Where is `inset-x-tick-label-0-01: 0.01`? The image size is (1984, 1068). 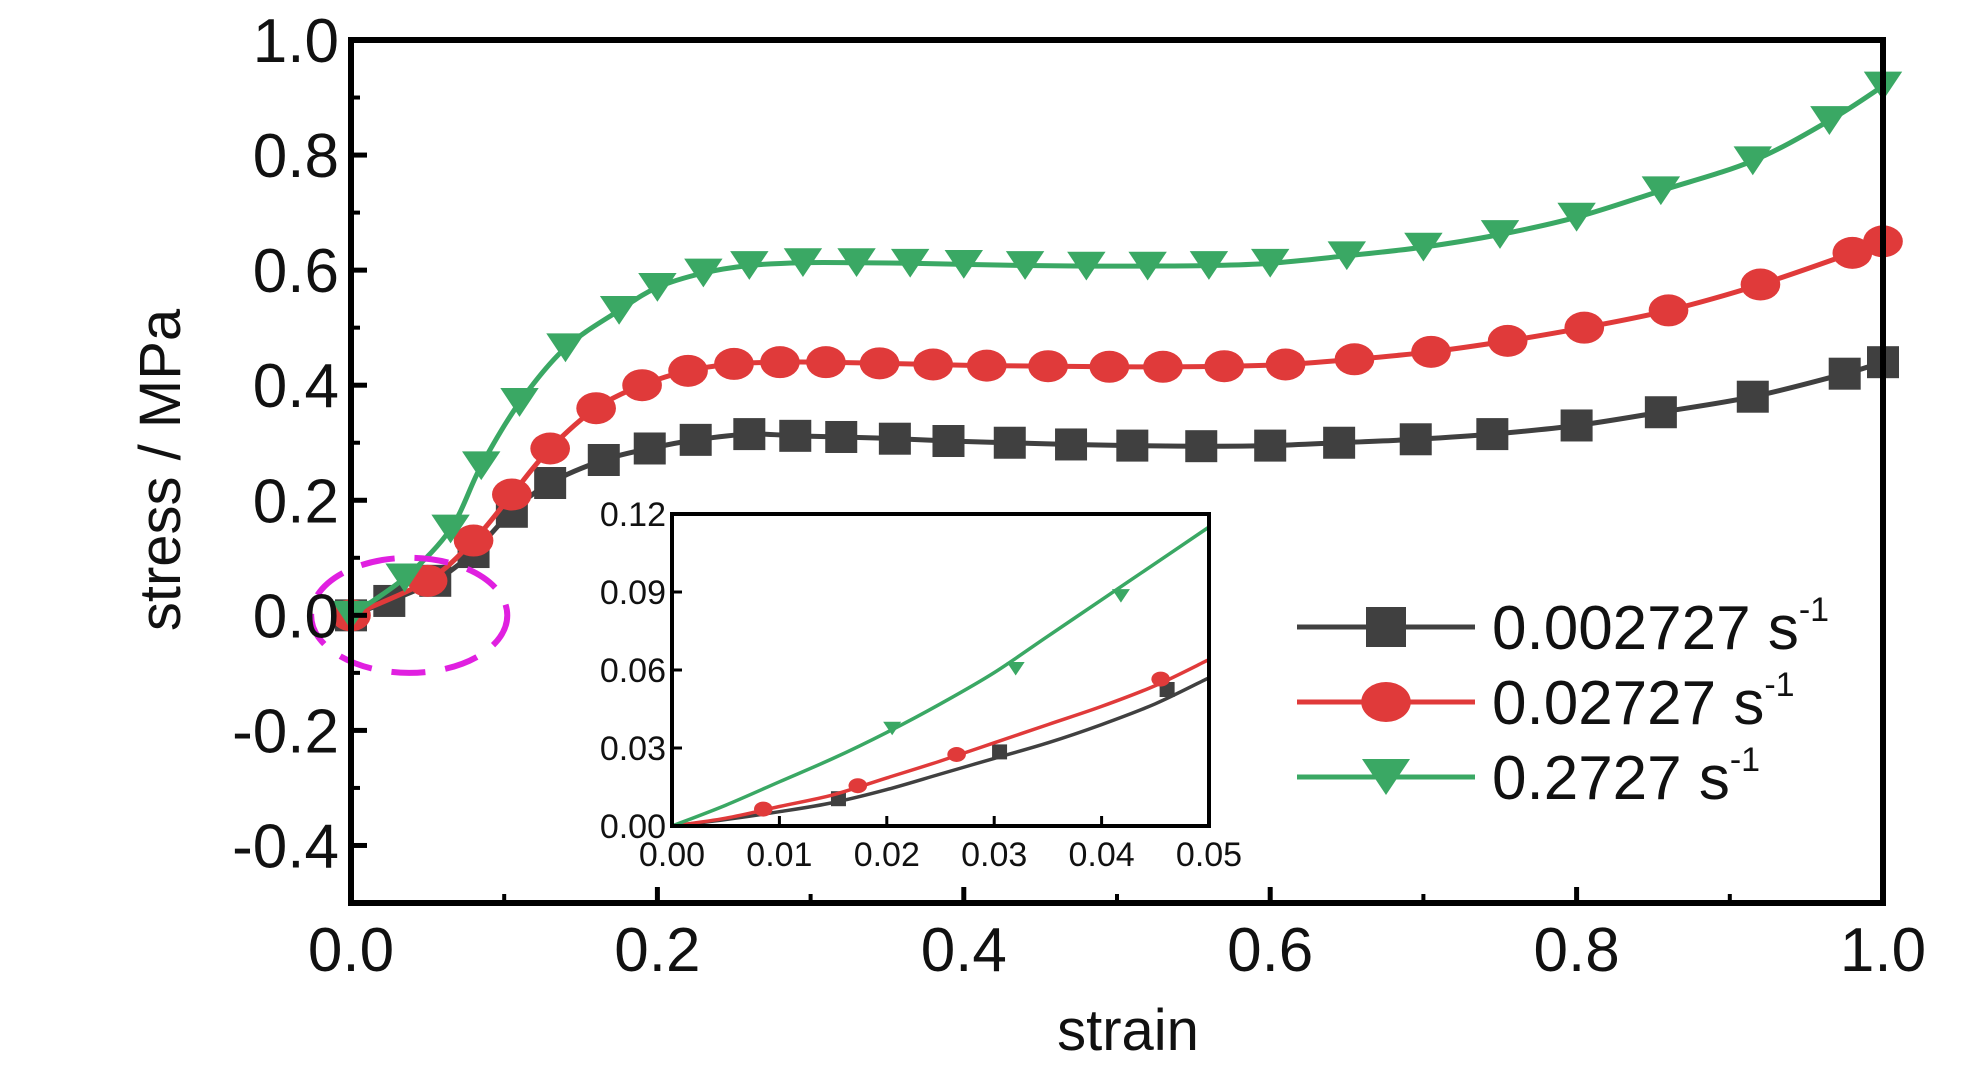 inset-x-tick-label-0-01: 0.01 is located at coordinates (779, 855).